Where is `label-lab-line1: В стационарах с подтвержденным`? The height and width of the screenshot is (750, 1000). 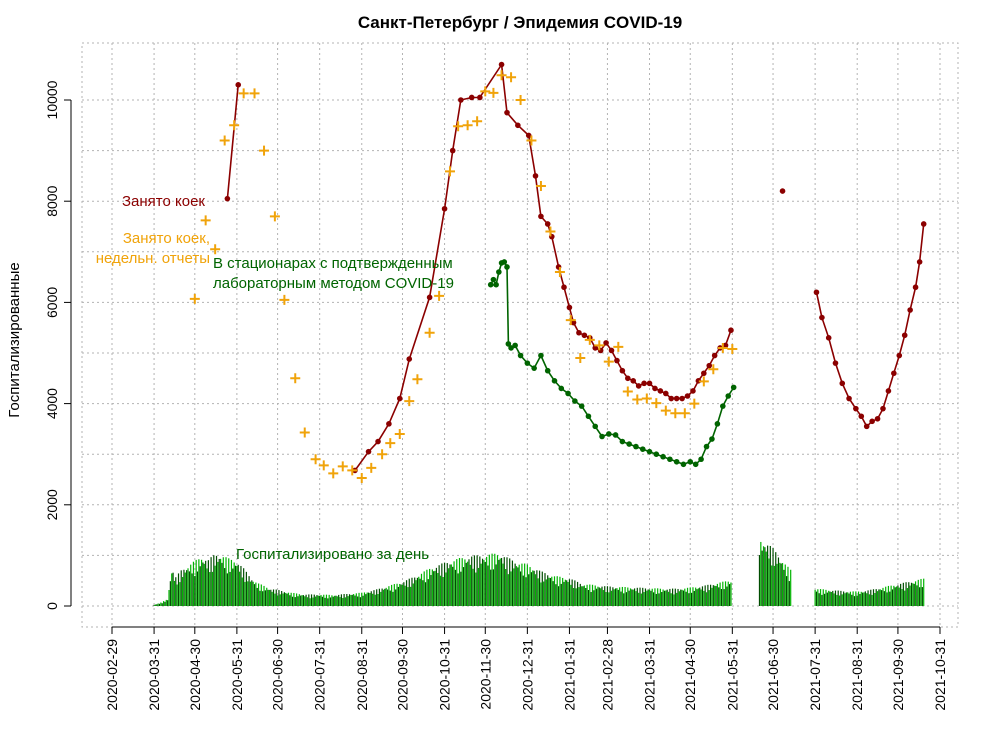
label-lab-line1: В стационарах с подтвержденным is located at coordinates (333, 263).